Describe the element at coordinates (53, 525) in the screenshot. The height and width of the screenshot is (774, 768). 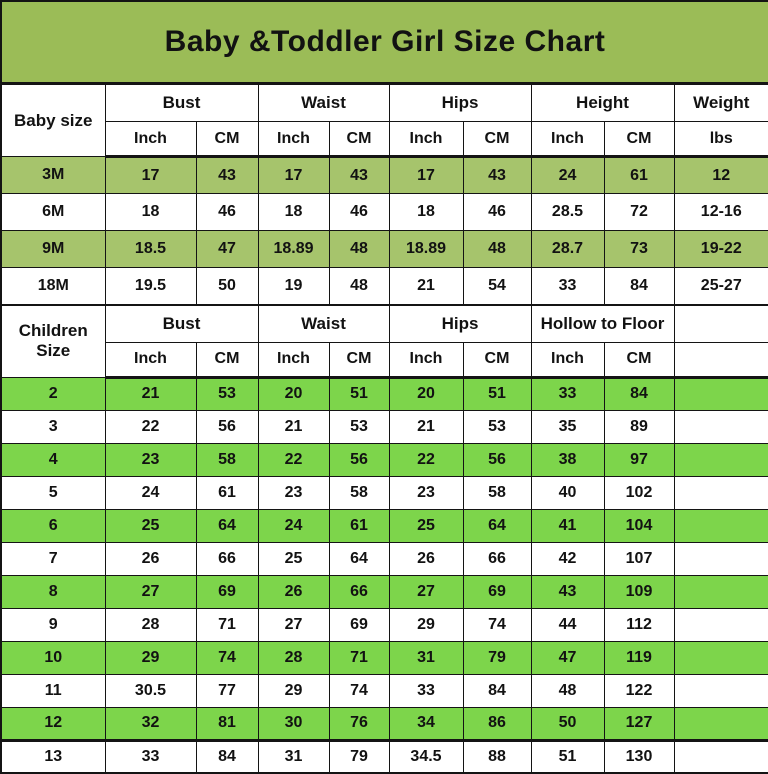
I see `size-label-cell: 6` at that location.